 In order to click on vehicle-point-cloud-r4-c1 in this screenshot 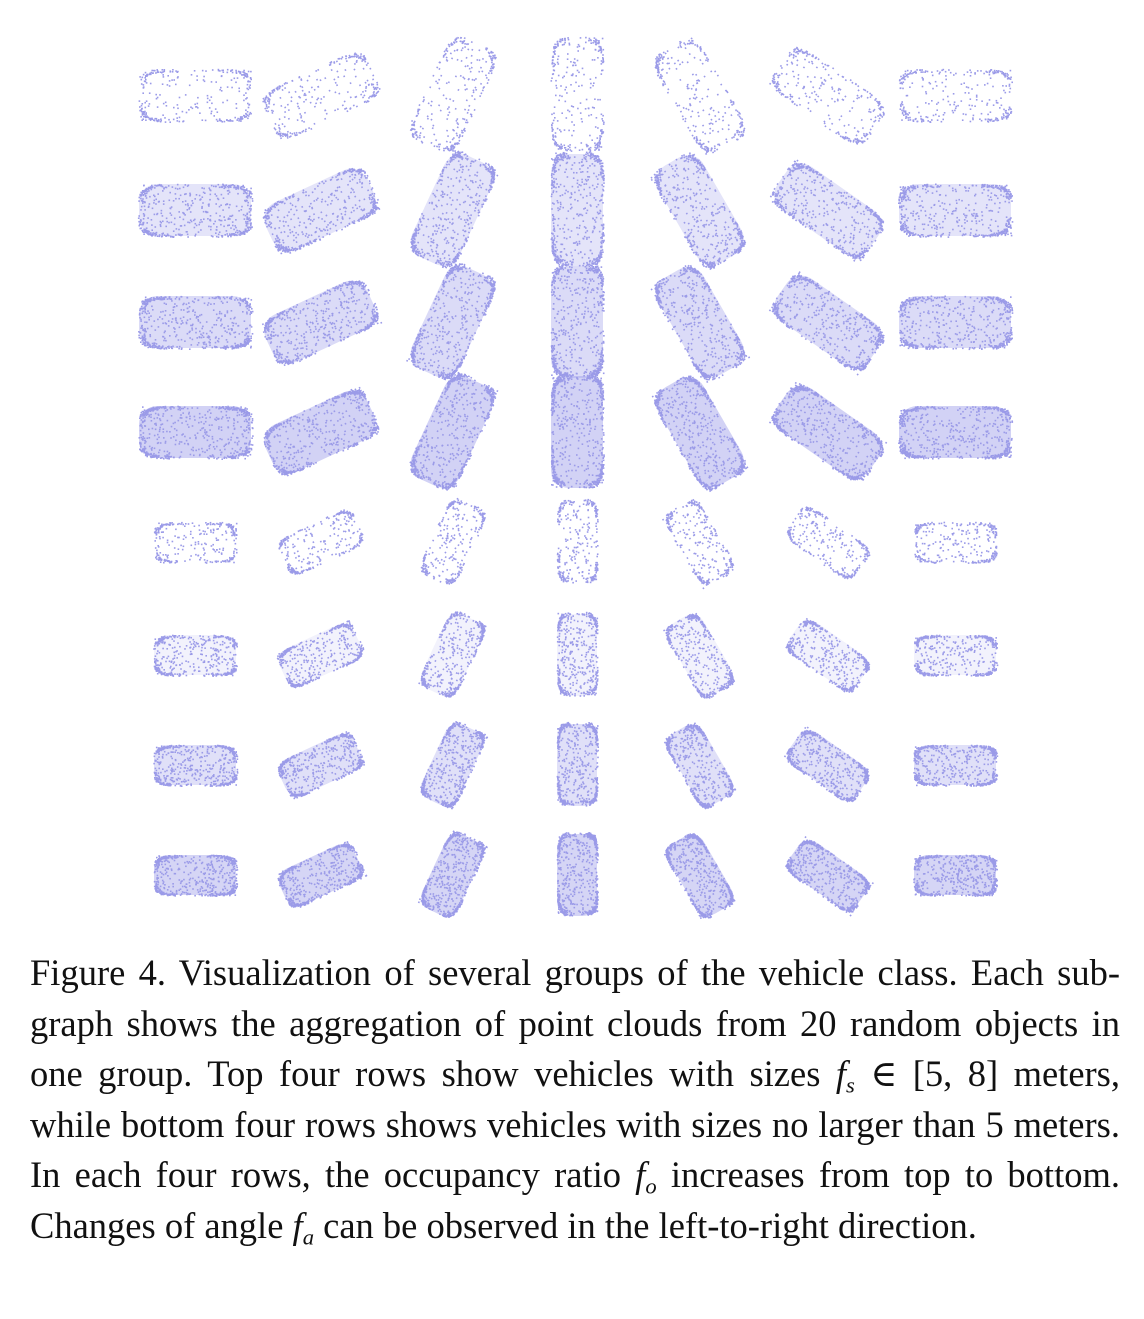, I will do `click(196, 433)`.